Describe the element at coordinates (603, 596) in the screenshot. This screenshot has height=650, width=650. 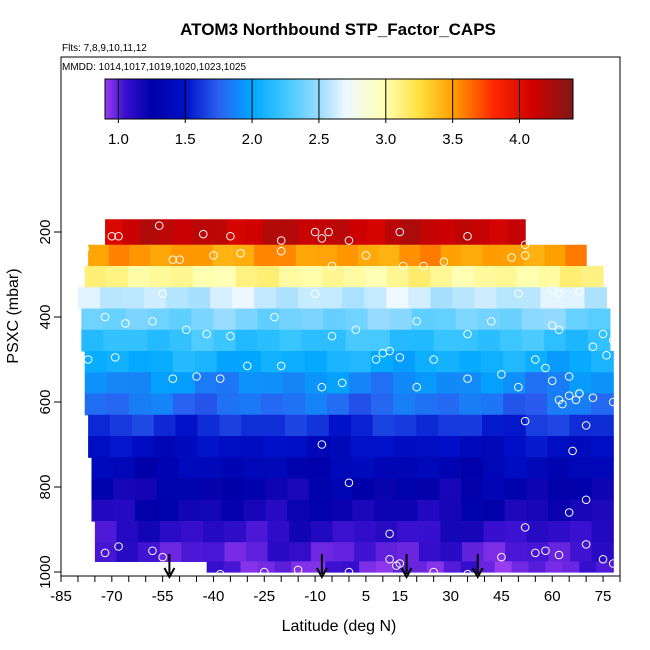
I see `x-tick-label: 75` at that location.